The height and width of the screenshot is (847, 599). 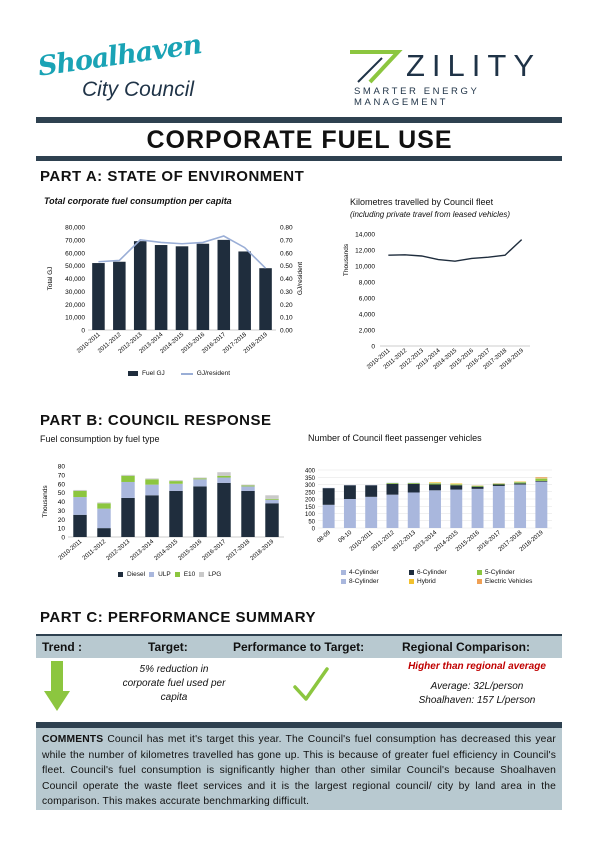 What do you see at coordinates (213, 373) in the screenshot?
I see `legend-gj-resident-label: GJ/resident` at bounding box center [213, 373].